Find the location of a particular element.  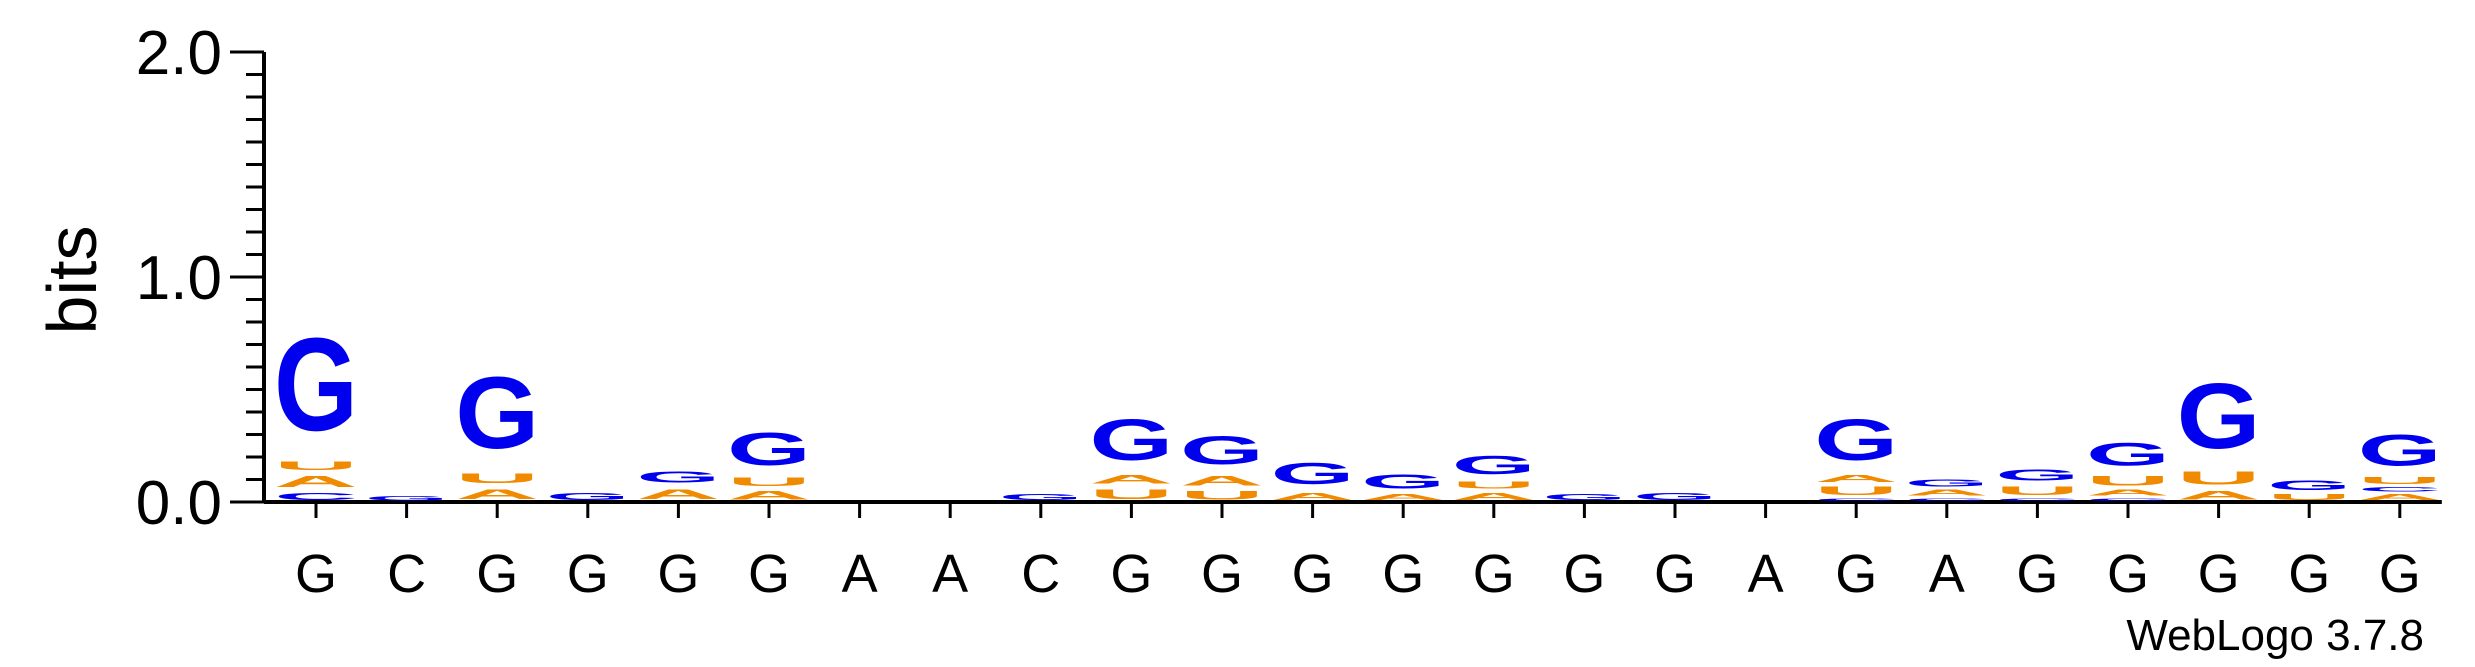

y-tick-label: 2.0 is located at coordinates (179, 53).